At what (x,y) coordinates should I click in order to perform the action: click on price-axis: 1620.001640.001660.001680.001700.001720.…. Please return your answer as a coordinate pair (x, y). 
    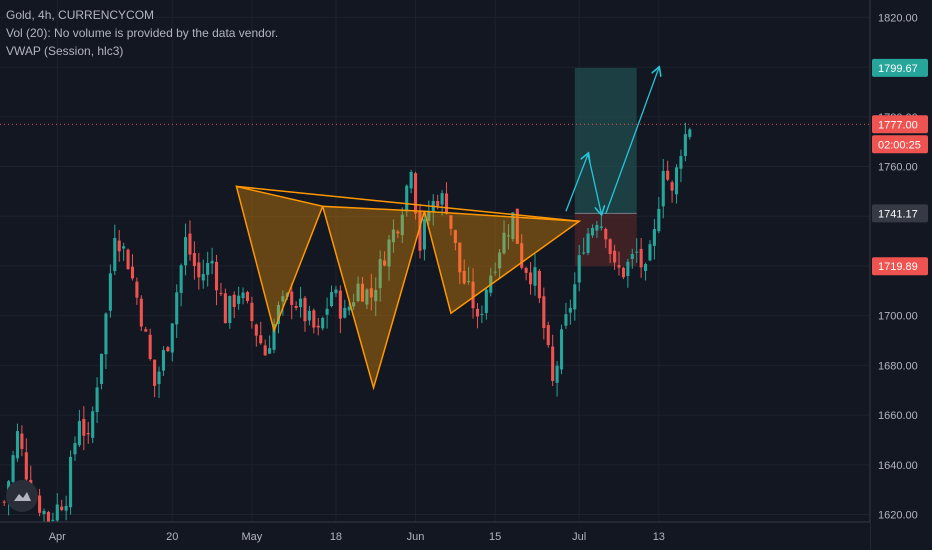
    Looking at the image, I should click on (900, 275).